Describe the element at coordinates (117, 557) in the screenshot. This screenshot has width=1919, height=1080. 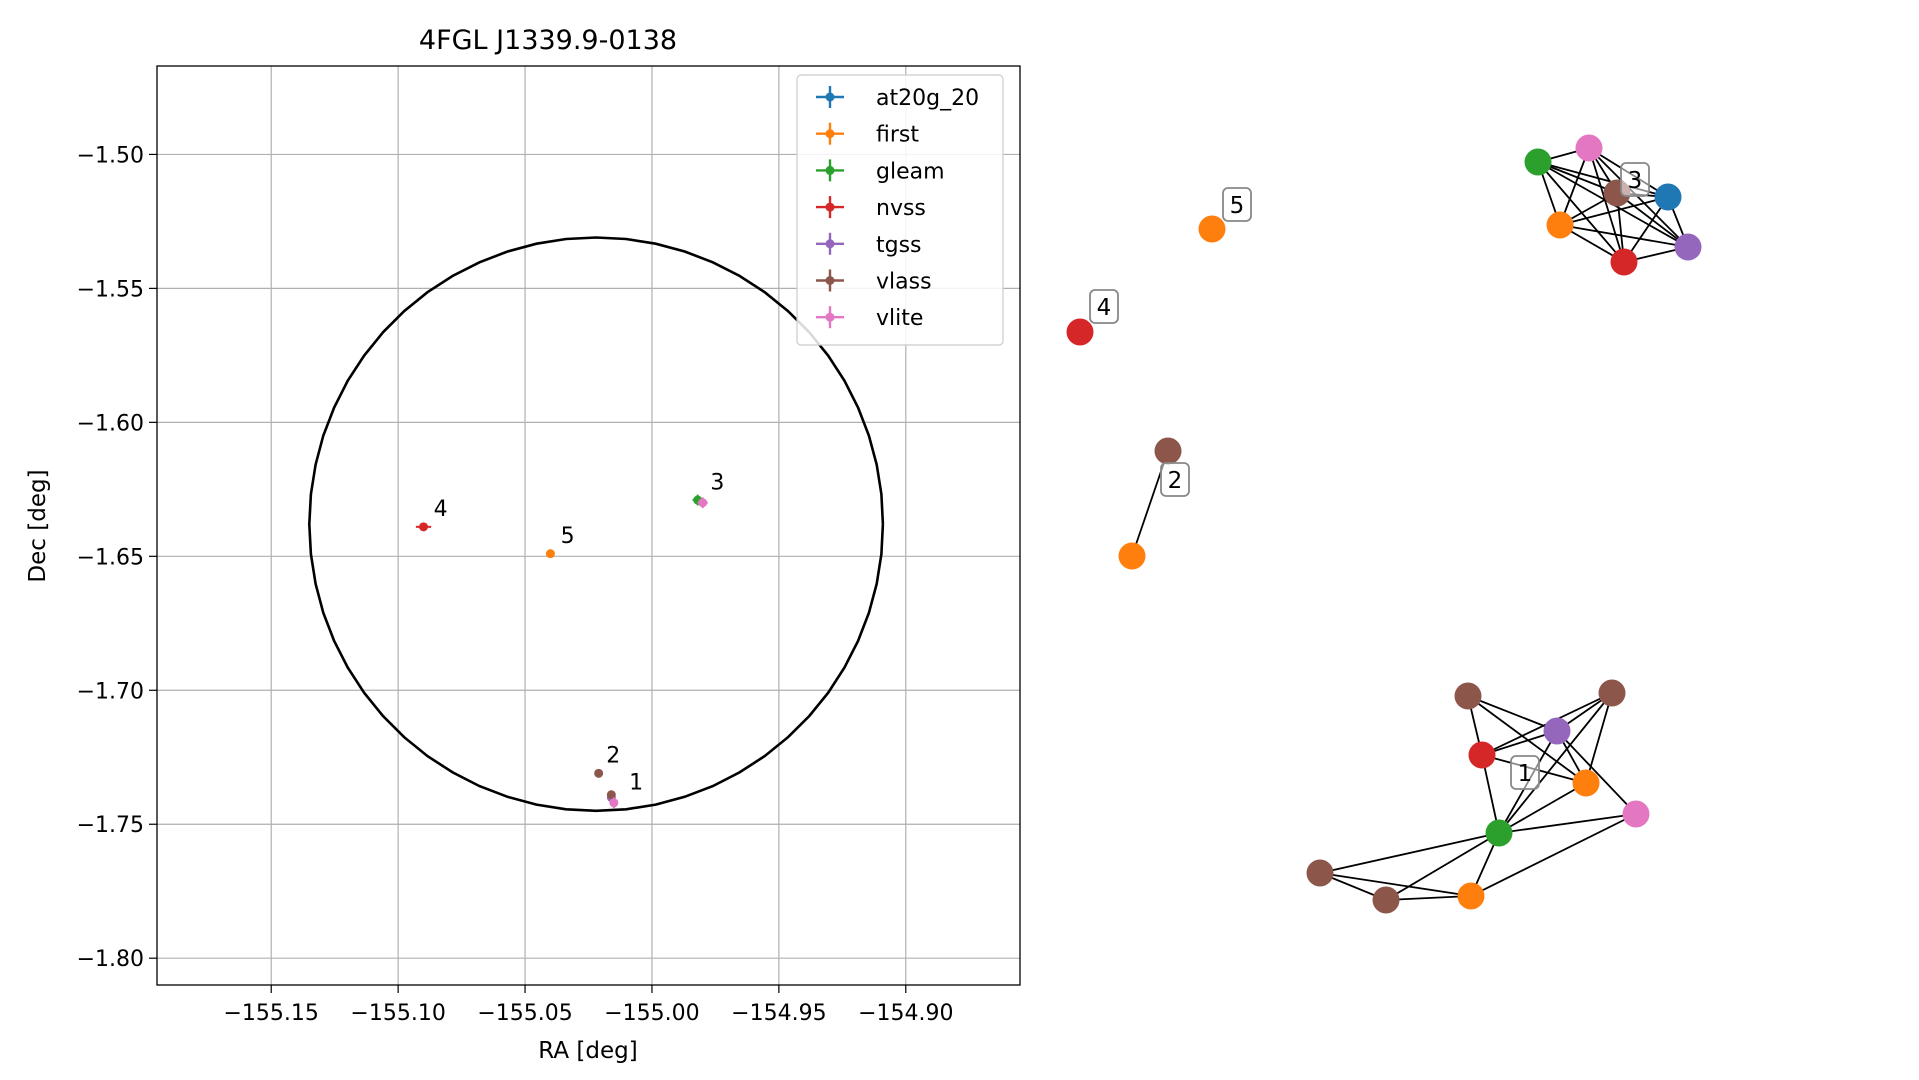
I see `y-axis-ticks: −1.50 −1.55 −1.60 −1.65 −1.70 −1.75 −1.80` at that location.